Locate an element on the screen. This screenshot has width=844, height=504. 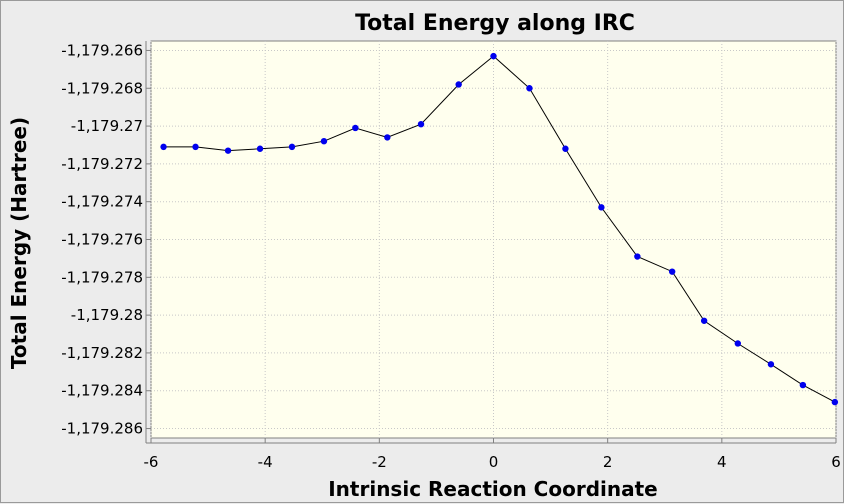
x-tick-label: -4 is located at coordinates (265, 462).